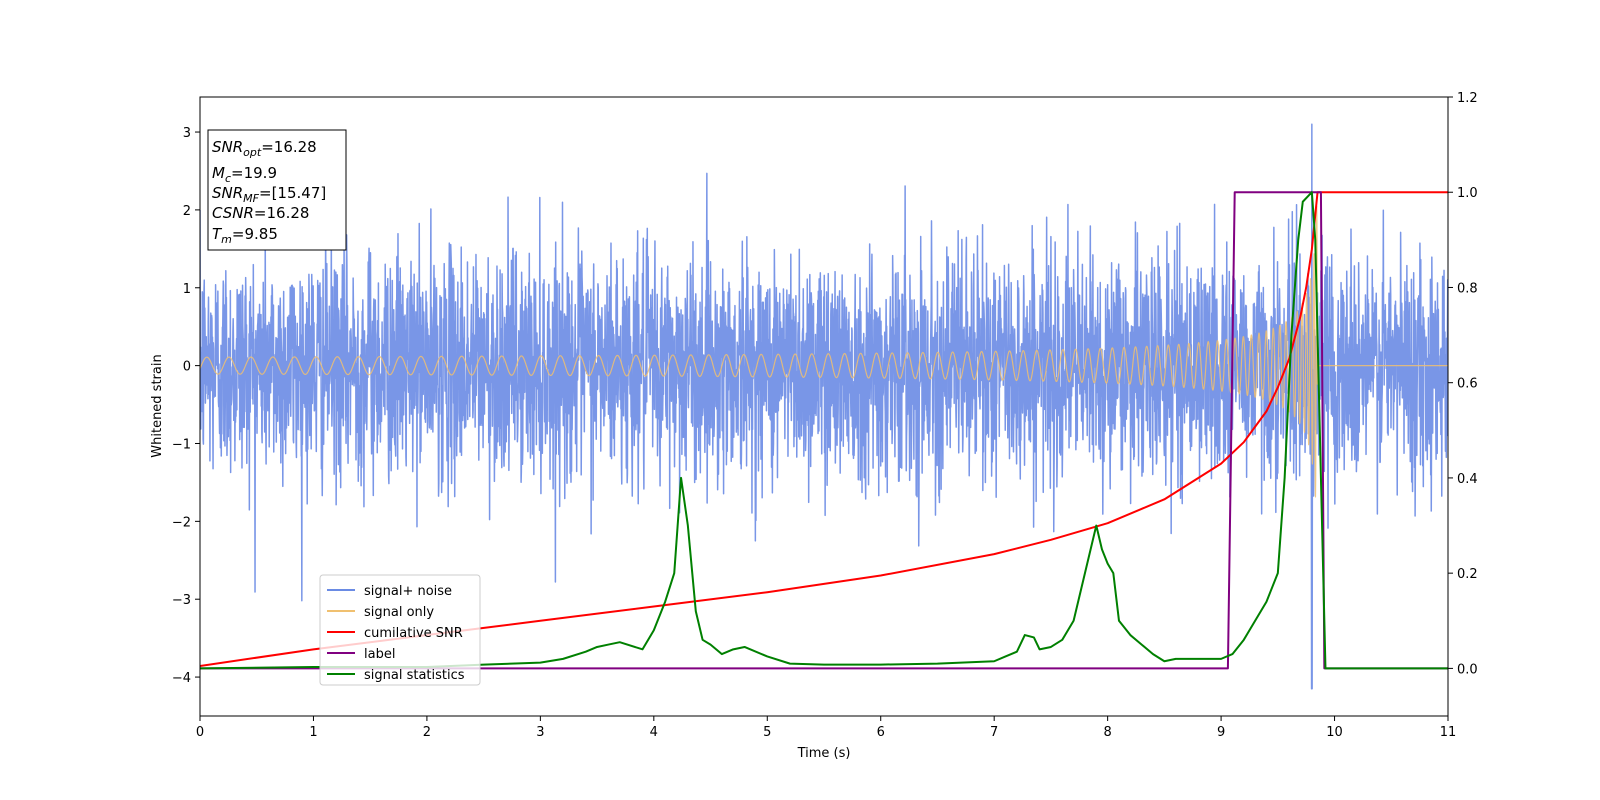 The width and height of the screenshot is (1600, 800). Describe the element at coordinates (260, 213) in the screenshot. I see `info-csnr: CSNR=16.28` at that location.